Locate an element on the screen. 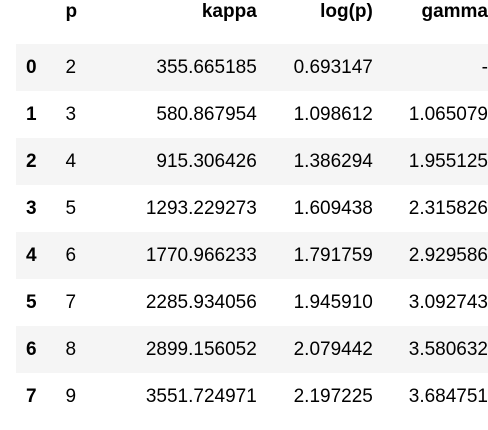  cell-p: 7 is located at coordinates (71, 302).